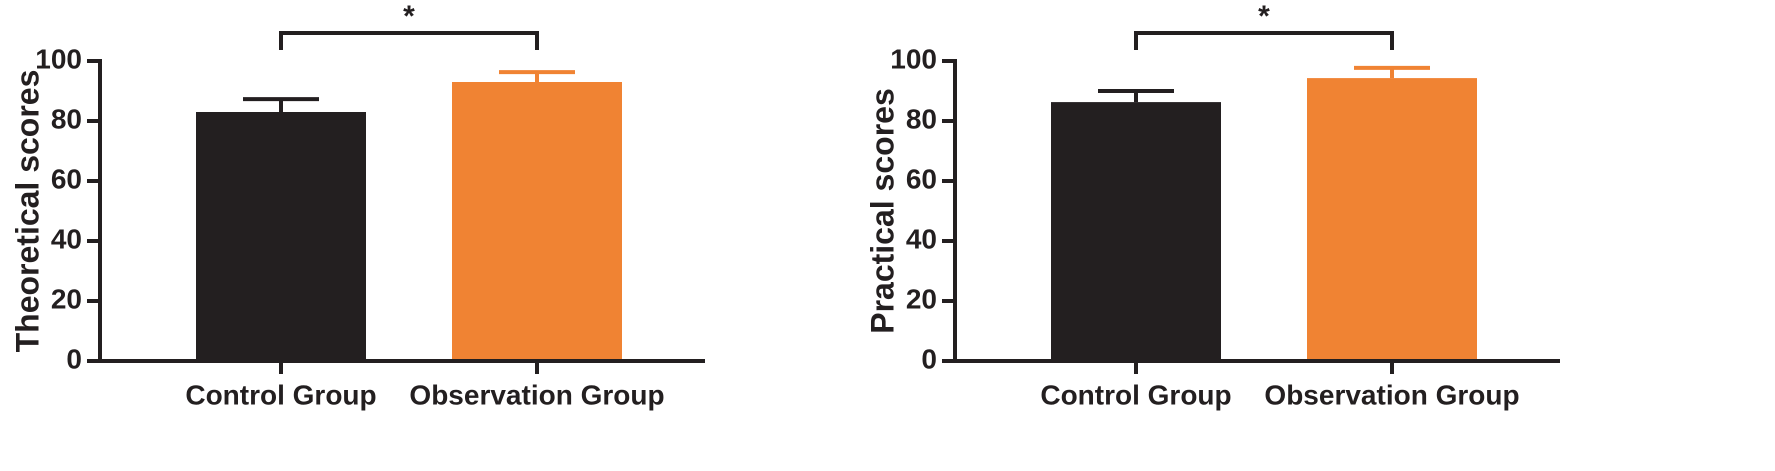  I want to click on y-axis-label: Practical scores, so click(882, 211).